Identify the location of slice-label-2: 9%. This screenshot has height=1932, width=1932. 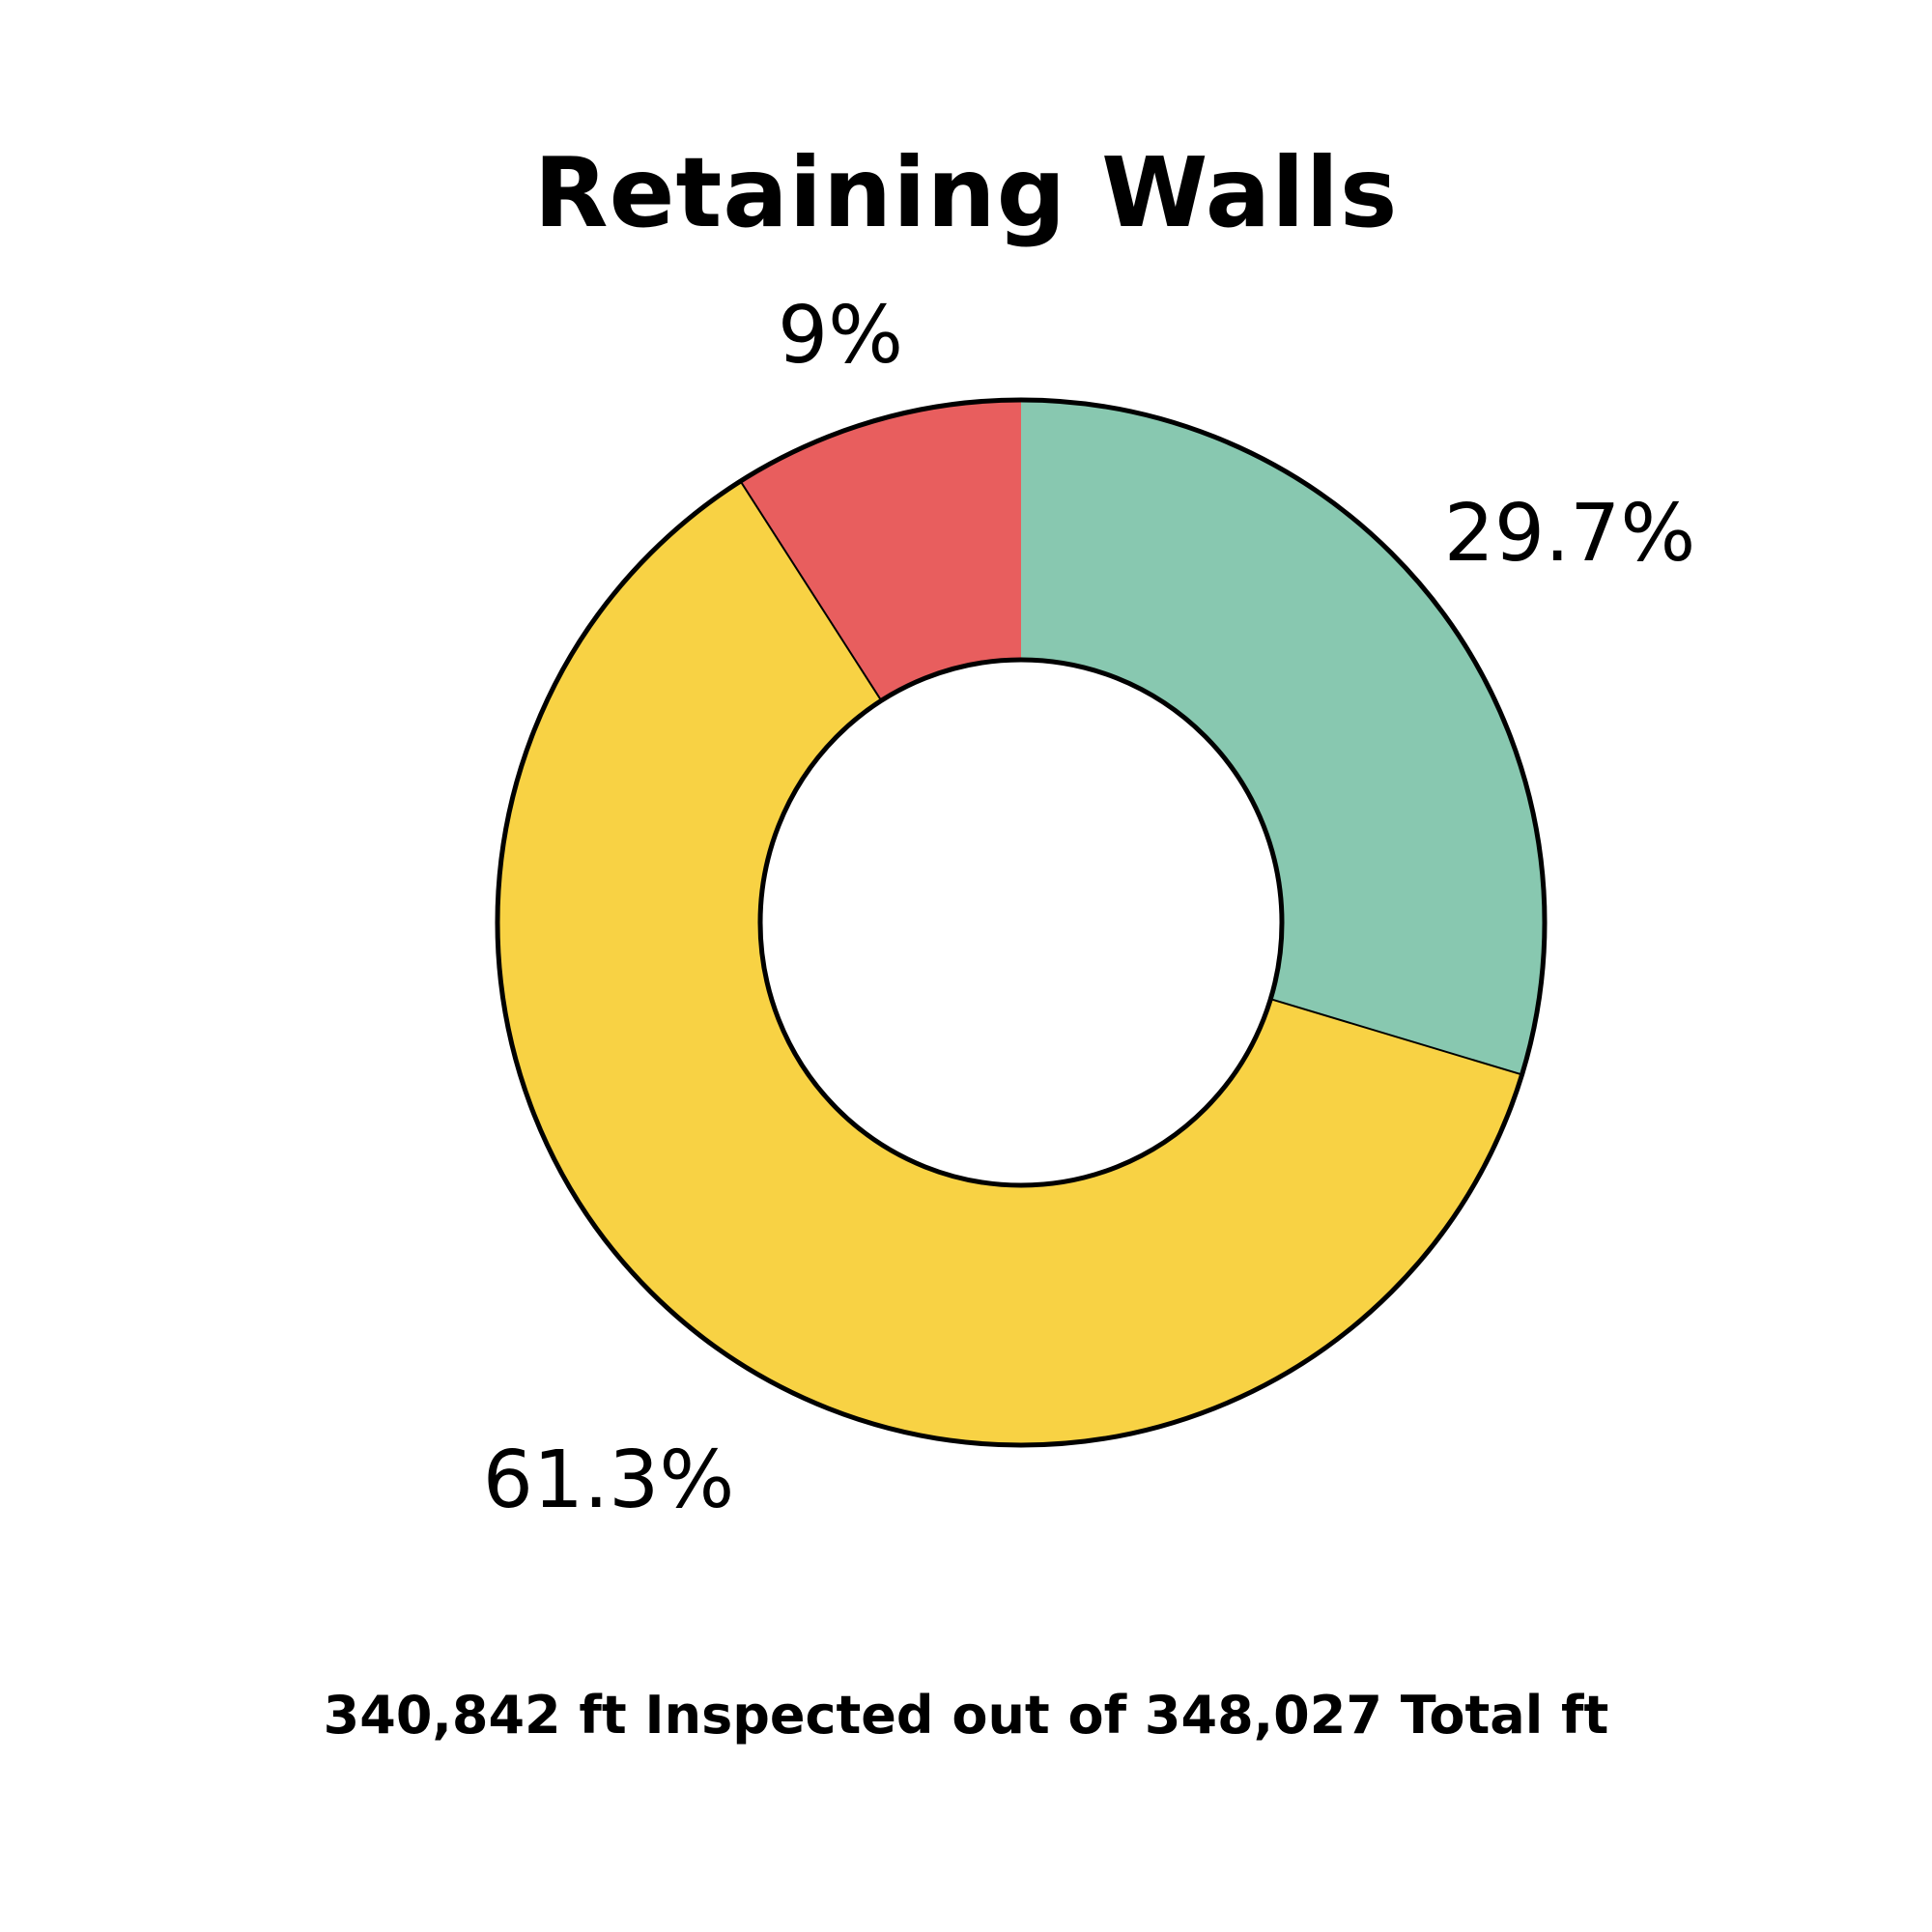
(840, 336).